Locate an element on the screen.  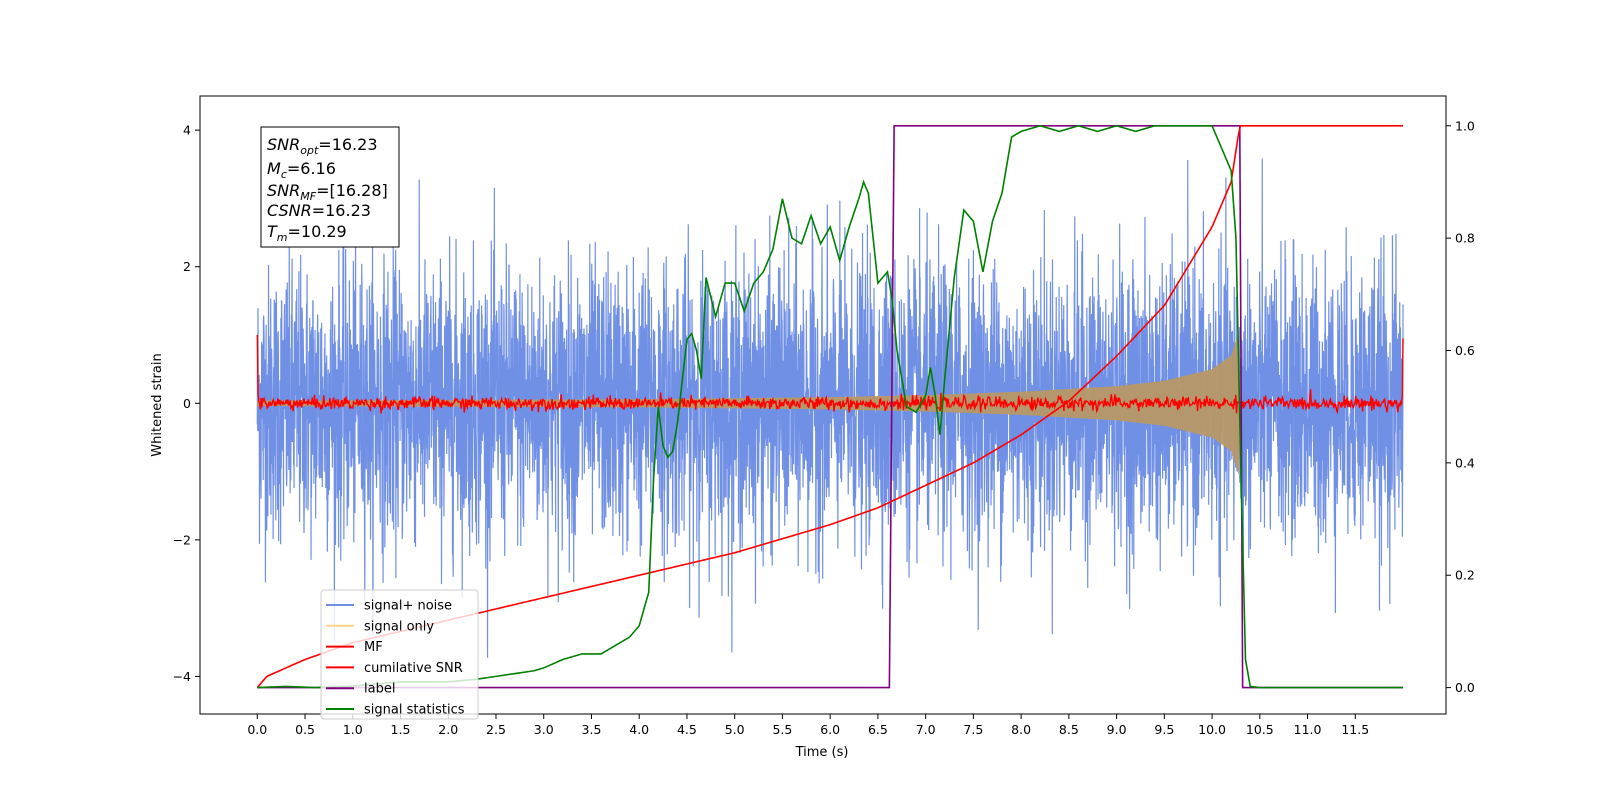
legend-entry: label is located at coordinates (379, 689).